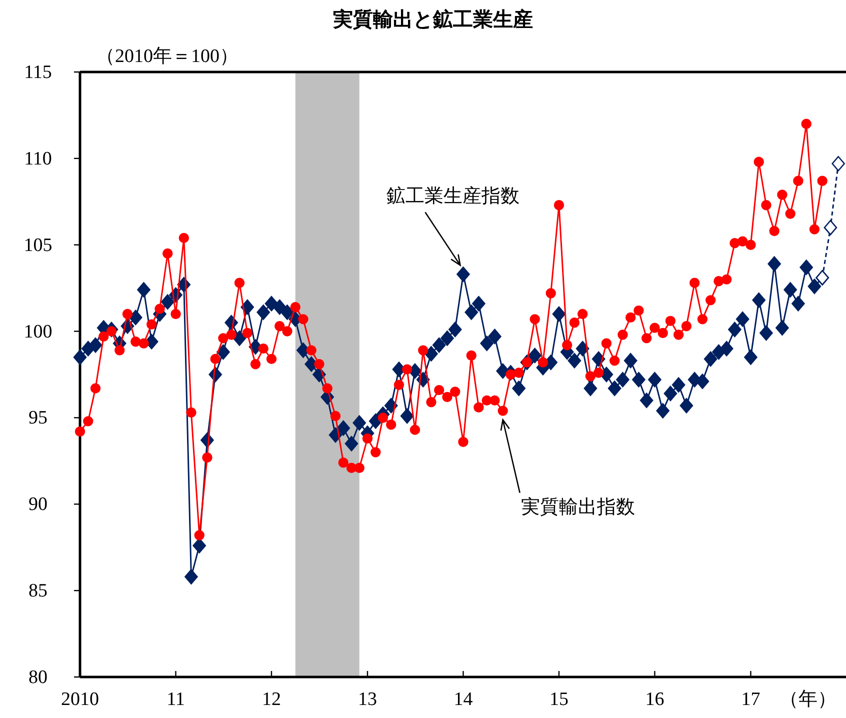  What do you see at coordinates (38, 418) in the screenshot?
I see `y-tick-label: 95` at bounding box center [38, 418].